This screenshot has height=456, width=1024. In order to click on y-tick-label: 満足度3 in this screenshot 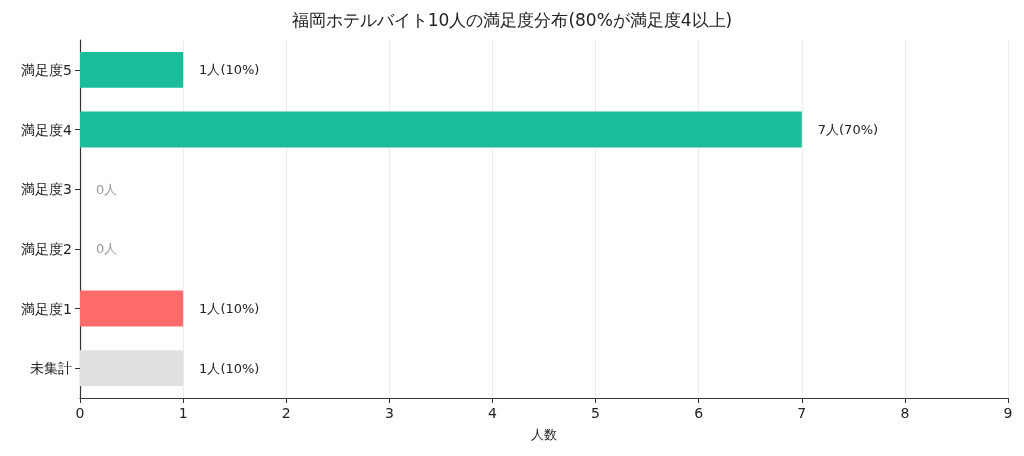, I will do `click(46, 189)`.